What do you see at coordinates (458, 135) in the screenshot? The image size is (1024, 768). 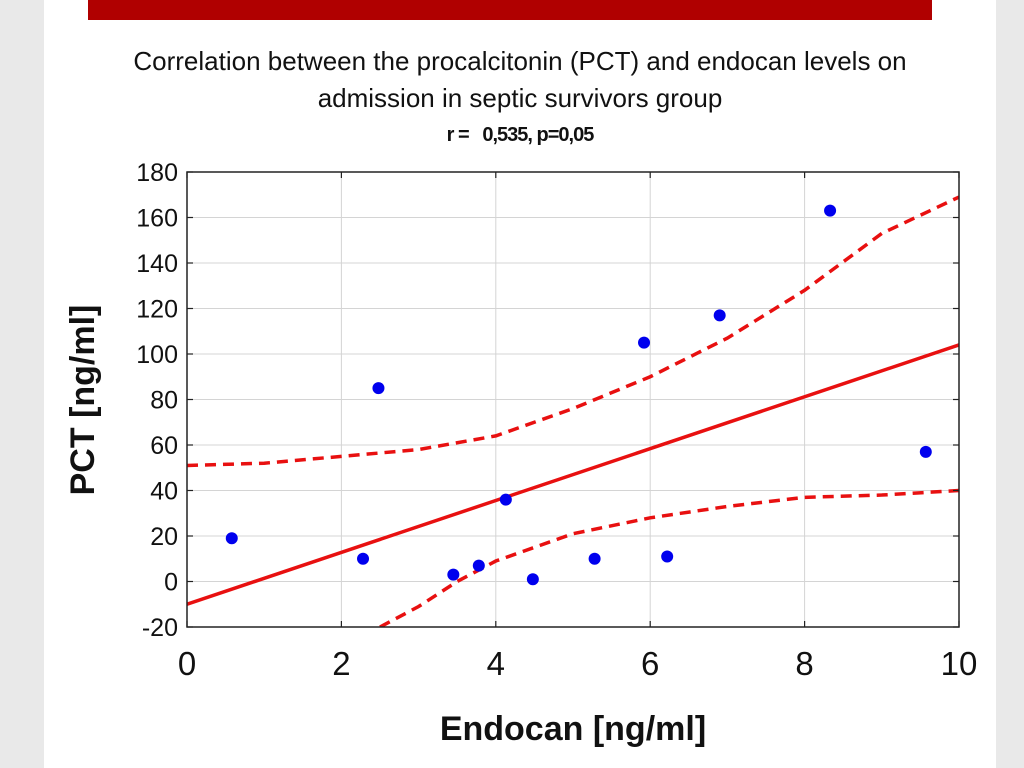 I see `stat-r-label: r =` at bounding box center [458, 135].